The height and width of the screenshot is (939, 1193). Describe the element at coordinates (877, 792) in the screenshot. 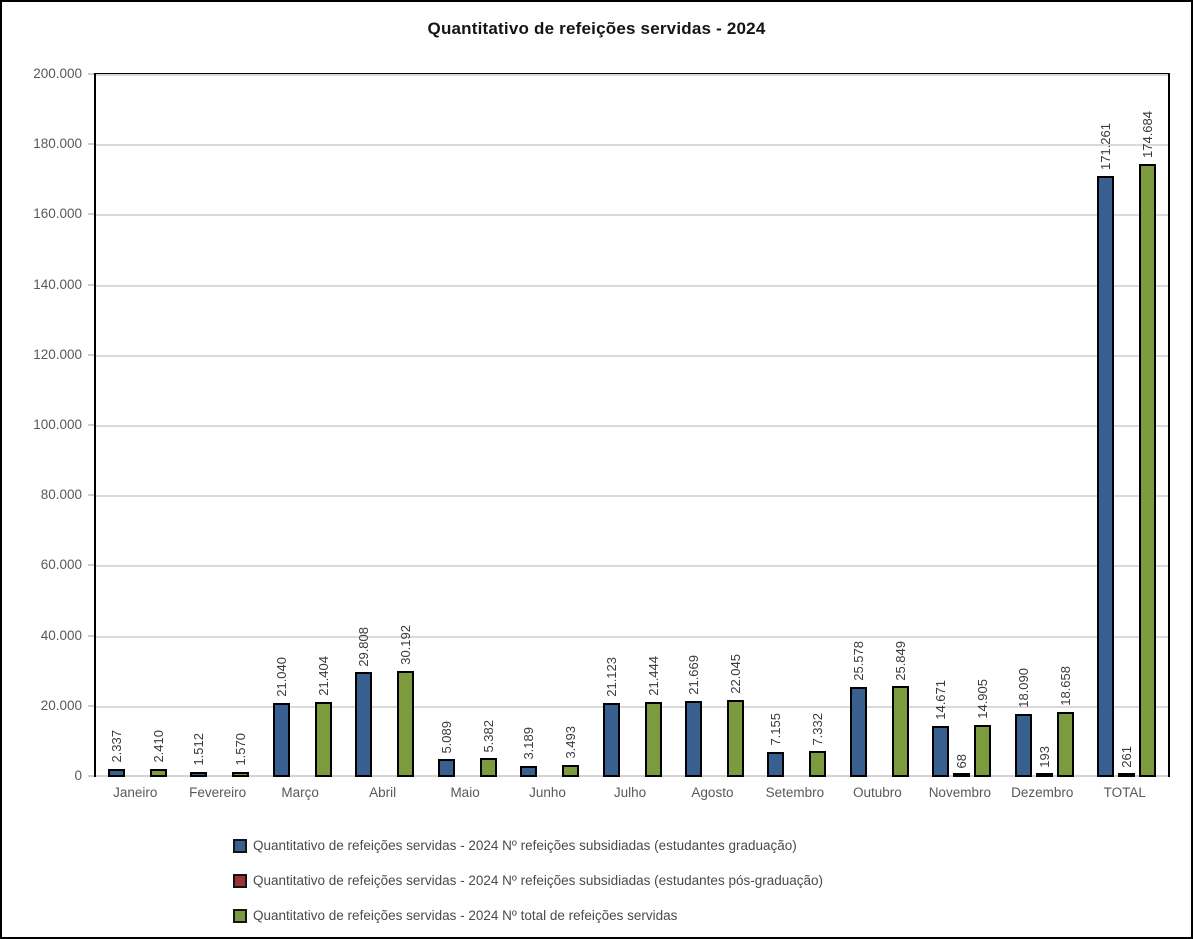

I see `x-category-label-outubro: Outubro` at that location.